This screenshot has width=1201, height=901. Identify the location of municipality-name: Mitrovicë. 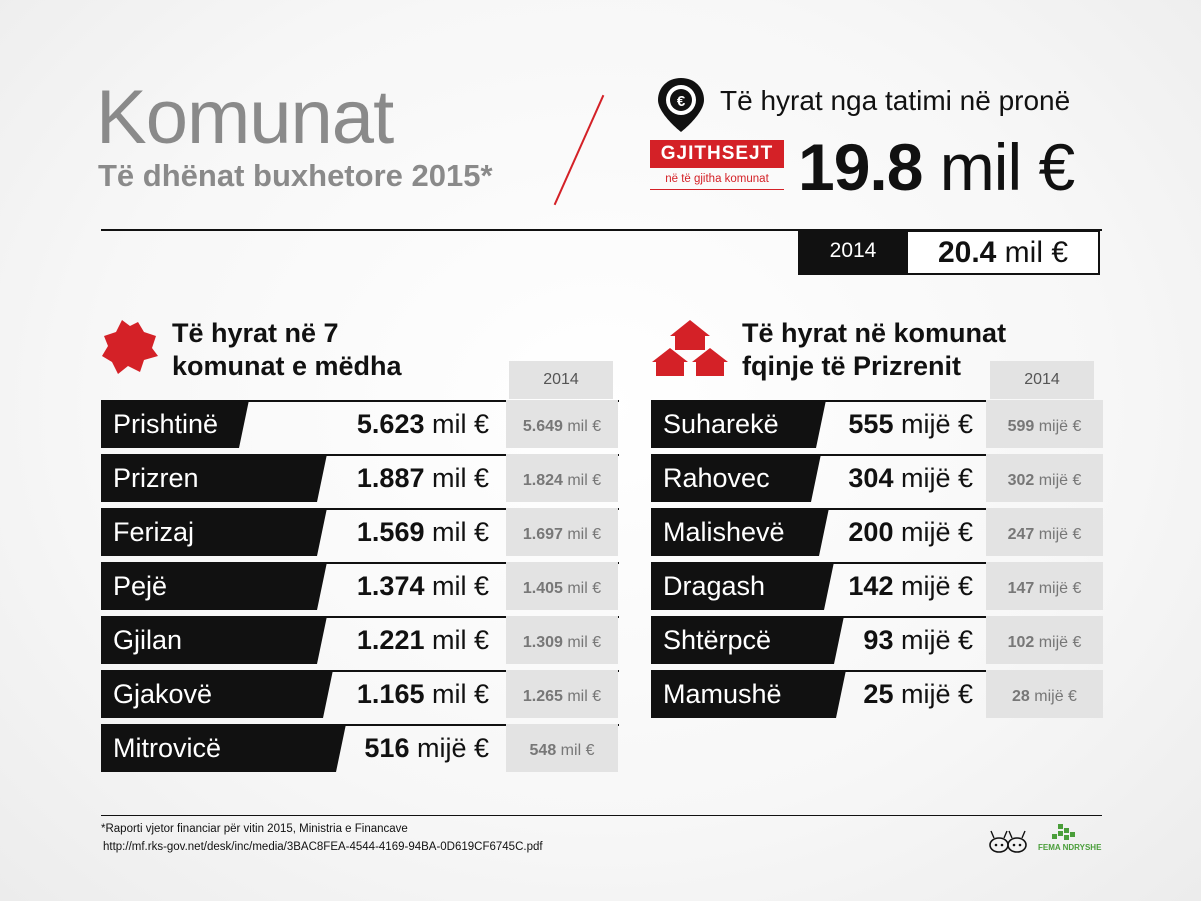
(167, 748).